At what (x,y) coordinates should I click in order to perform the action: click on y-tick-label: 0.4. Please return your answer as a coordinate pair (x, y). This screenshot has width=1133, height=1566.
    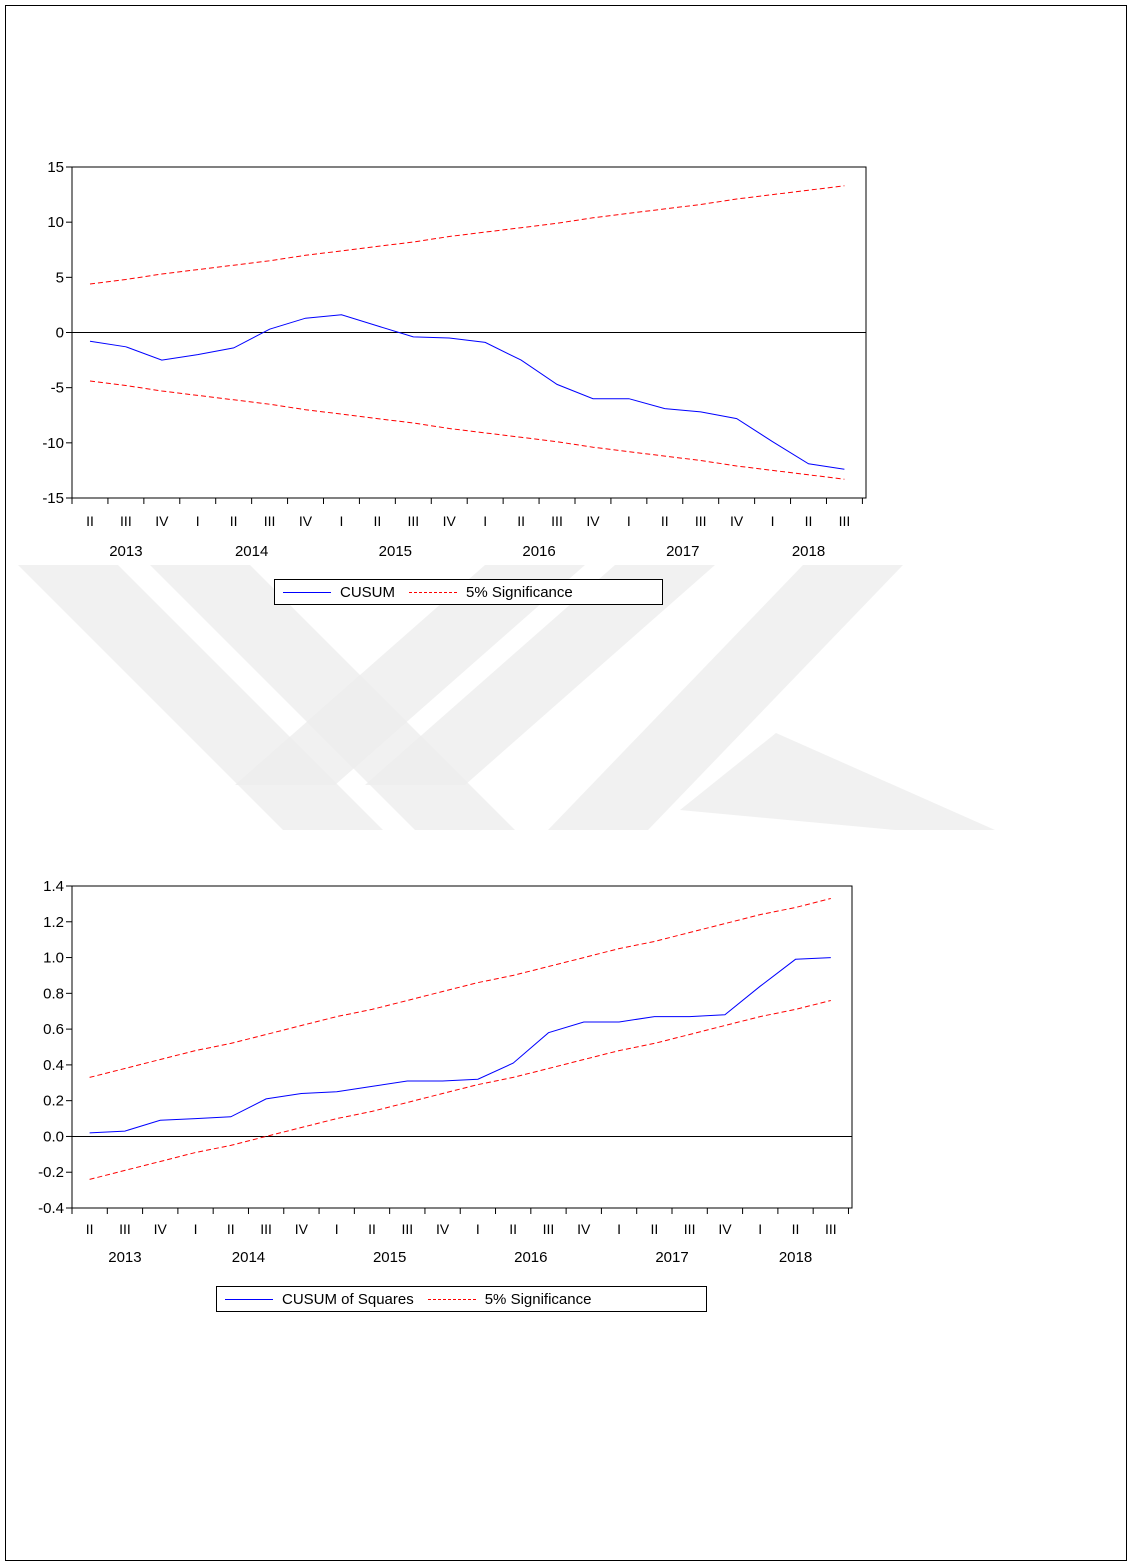
    Looking at the image, I should click on (53, 1065).